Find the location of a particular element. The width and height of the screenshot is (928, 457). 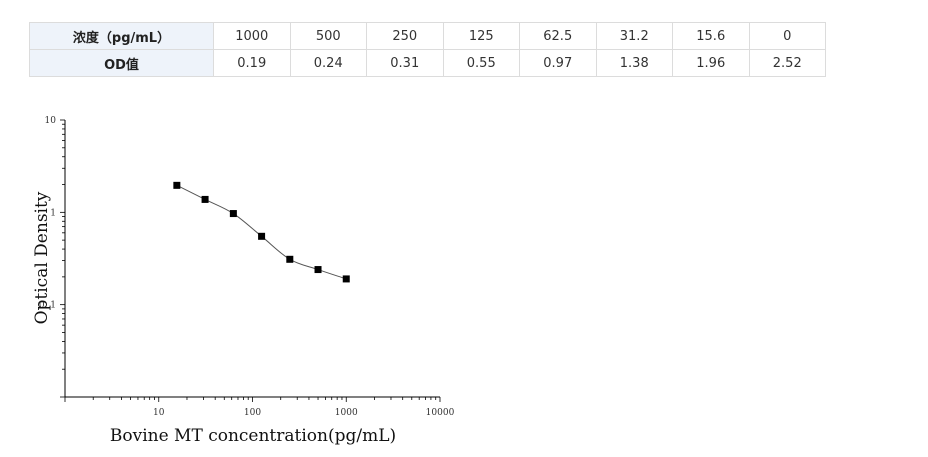

table-cell: 1.96 is located at coordinates (711, 63).